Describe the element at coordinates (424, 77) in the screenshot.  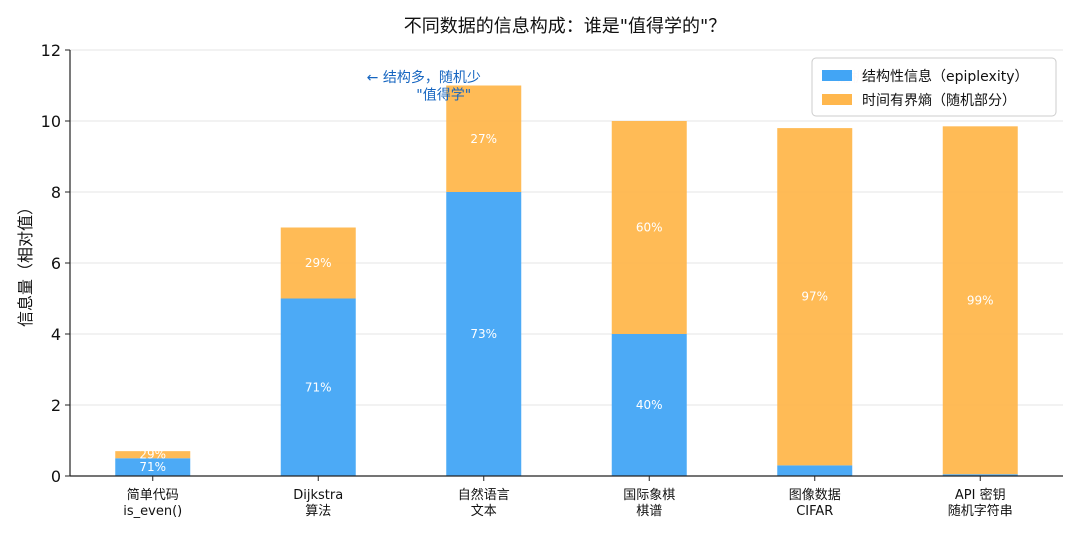
I see `annotation-text: ← 结构多，随机少` at that location.